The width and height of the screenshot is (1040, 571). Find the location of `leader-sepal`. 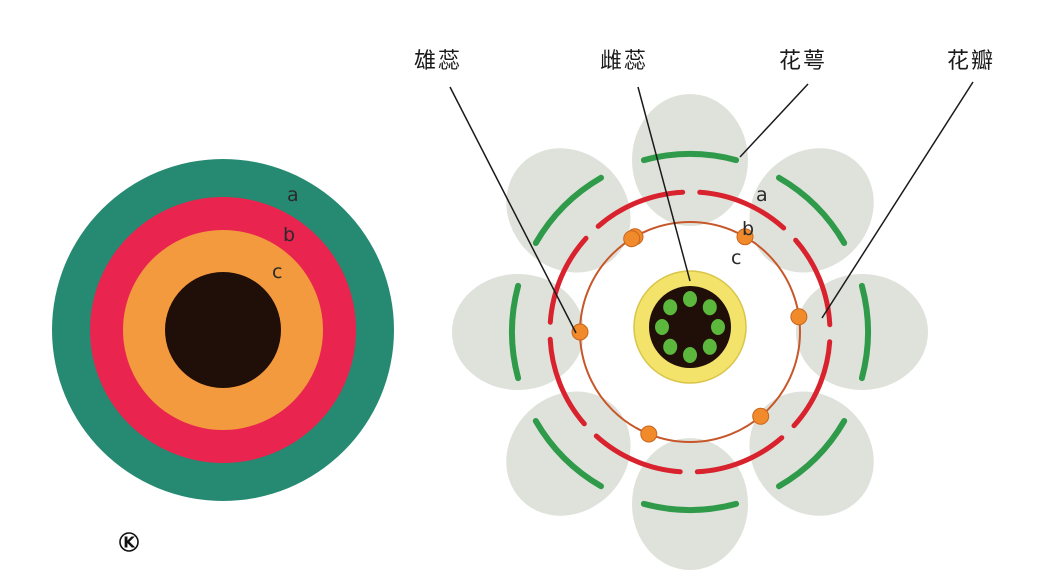

leader-sepal is located at coordinates (774, 120).